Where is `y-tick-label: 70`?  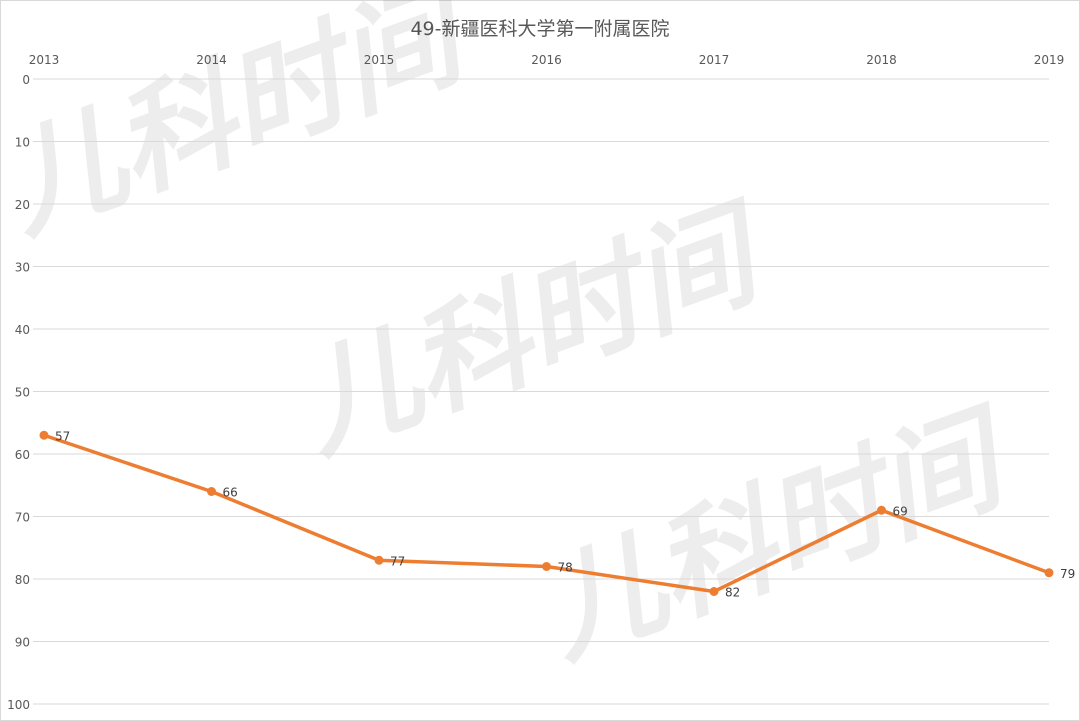
y-tick-label: 70 is located at coordinates (22, 518).